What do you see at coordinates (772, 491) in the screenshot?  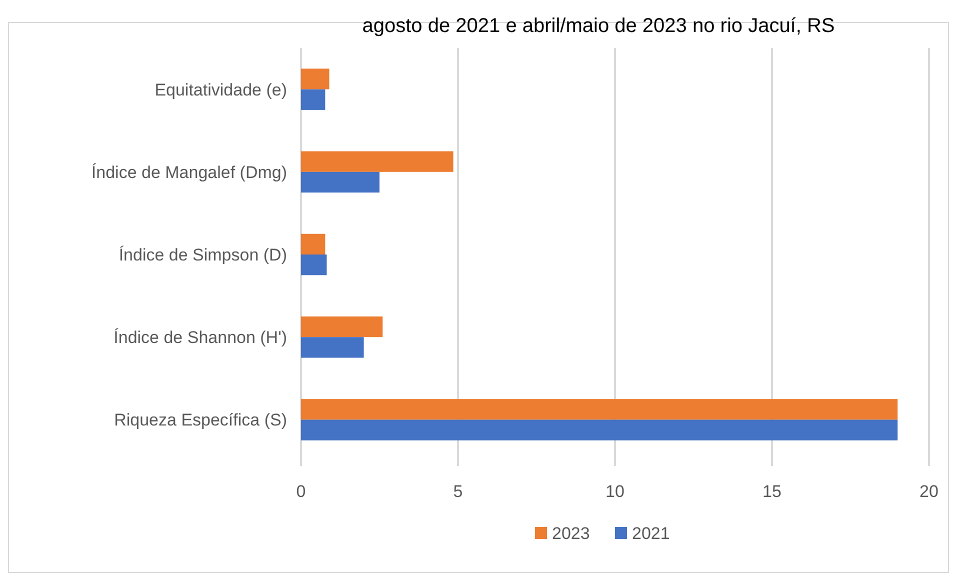 I see `x-tick-label: 15` at bounding box center [772, 491].